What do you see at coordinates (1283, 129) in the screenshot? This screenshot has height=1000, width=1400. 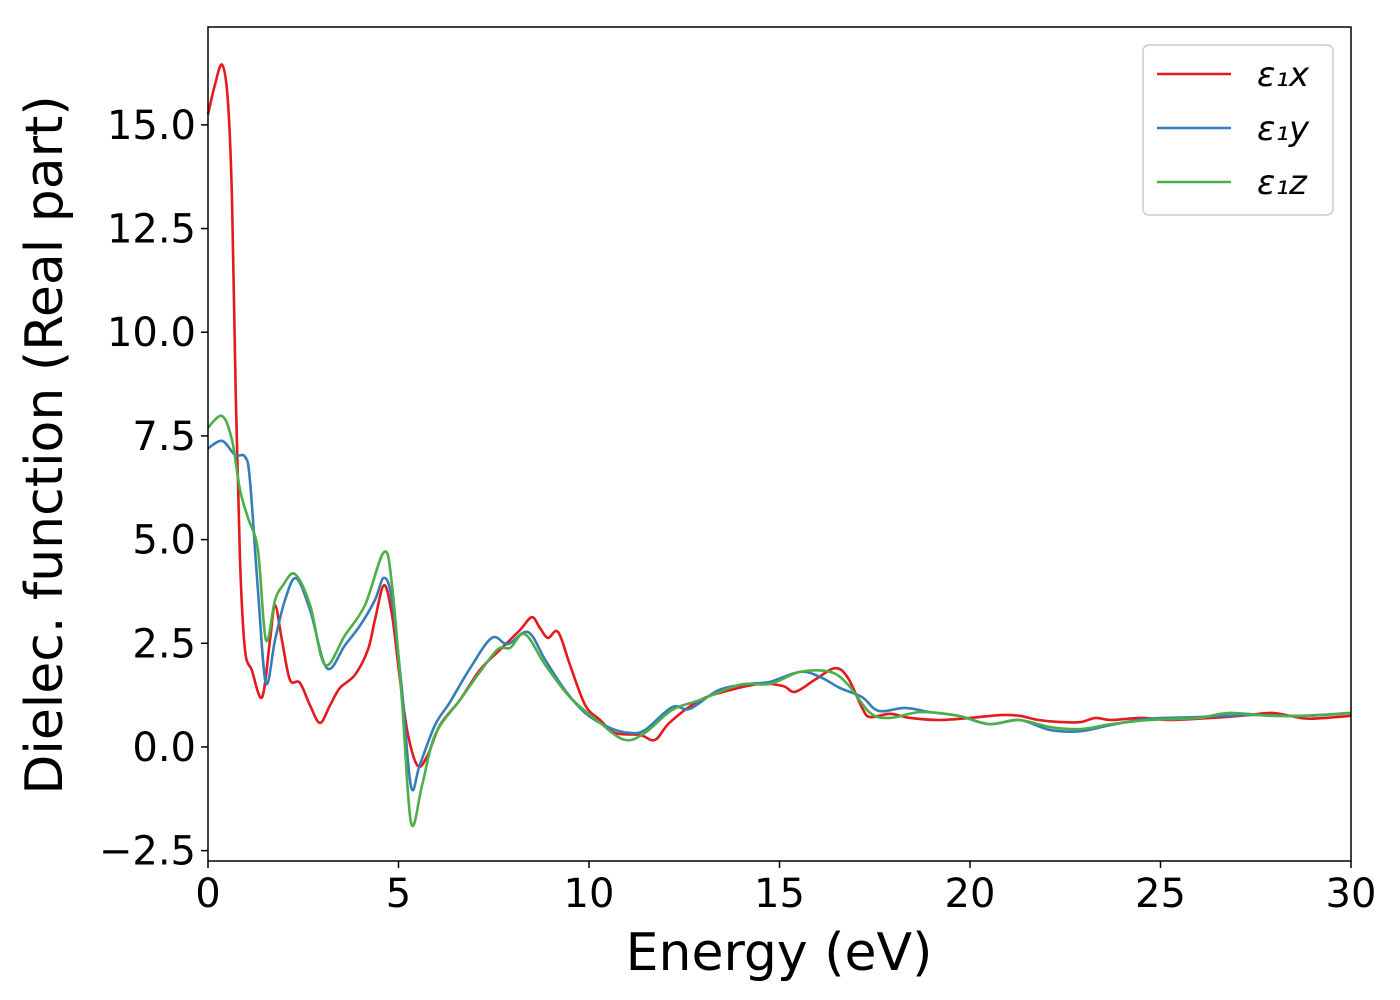 I see `legend-label: ε₁y` at bounding box center [1283, 129].